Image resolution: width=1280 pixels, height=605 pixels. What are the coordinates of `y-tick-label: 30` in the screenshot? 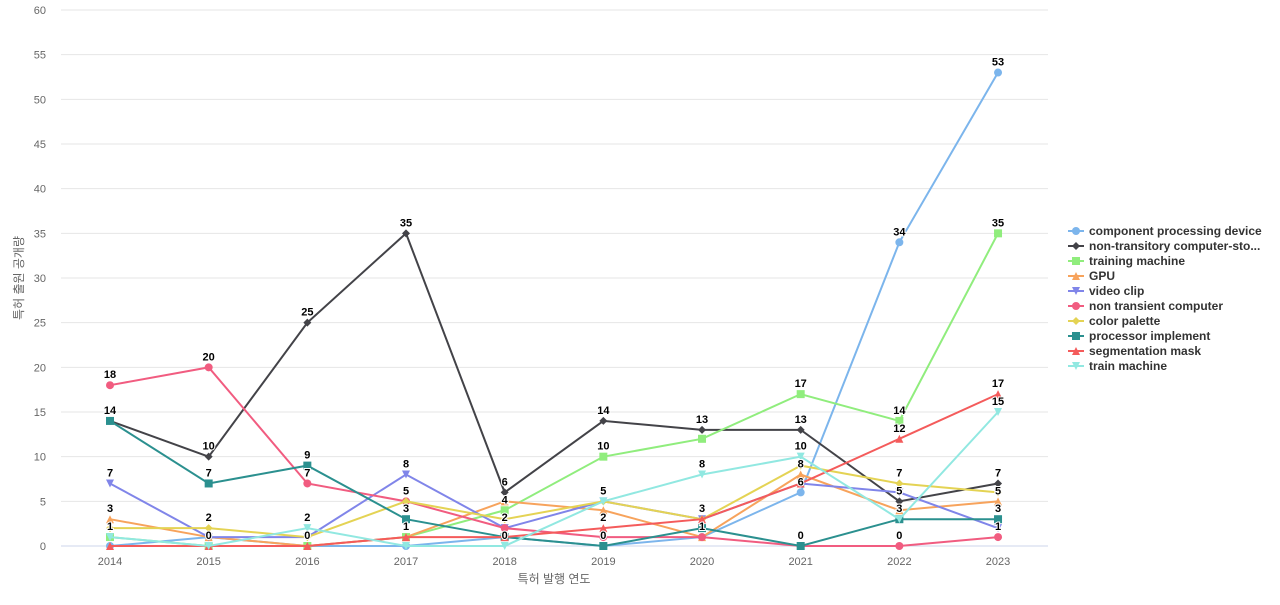 It's located at (40, 279).